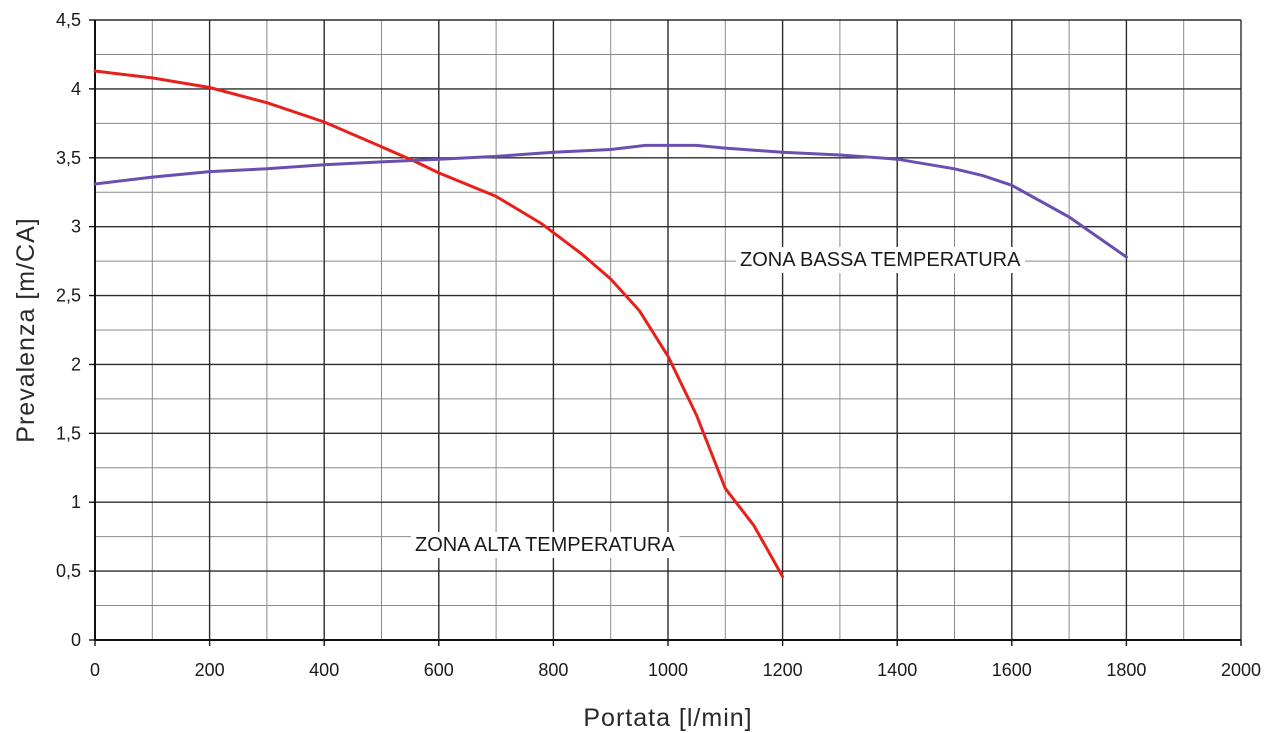  I want to click on y-tick-labels: 0 0,5 1 1,5 2 2,5 3 3,5 4 4,5, so click(68, 330).